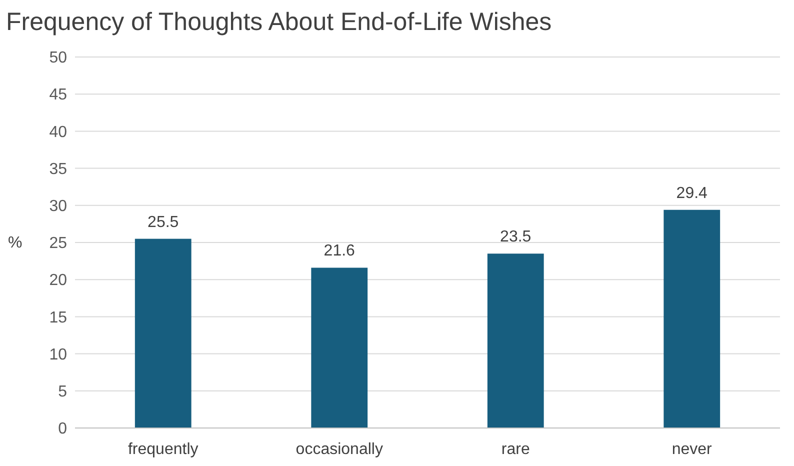 This screenshot has height=466, width=794. I want to click on x-tick-label: rare, so click(515, 449).